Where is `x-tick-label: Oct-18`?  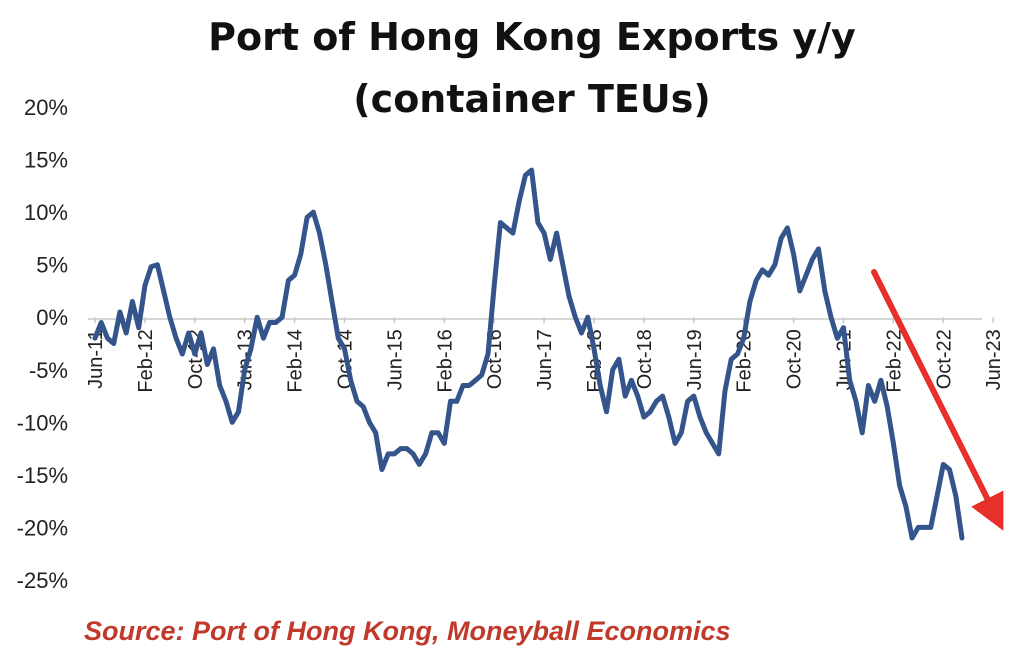 x-tick-label: Oct-18 is located at coordinates (645, 359).